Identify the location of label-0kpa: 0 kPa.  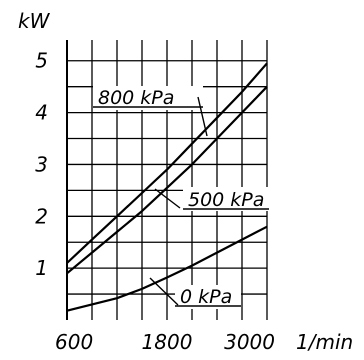
(206, 297).